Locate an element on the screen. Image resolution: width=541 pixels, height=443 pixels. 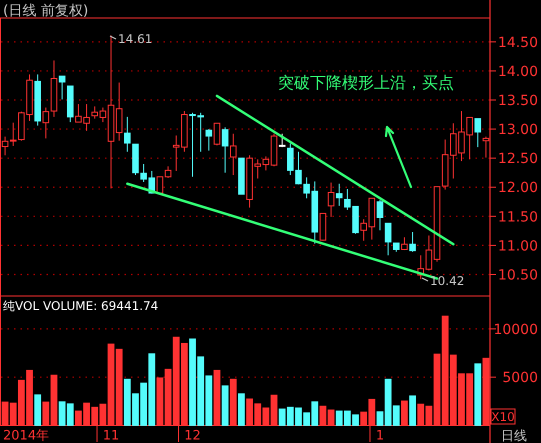
chart-title: 纯VOL VOLUME: 69441.74 is located at coordinates (80, 306).